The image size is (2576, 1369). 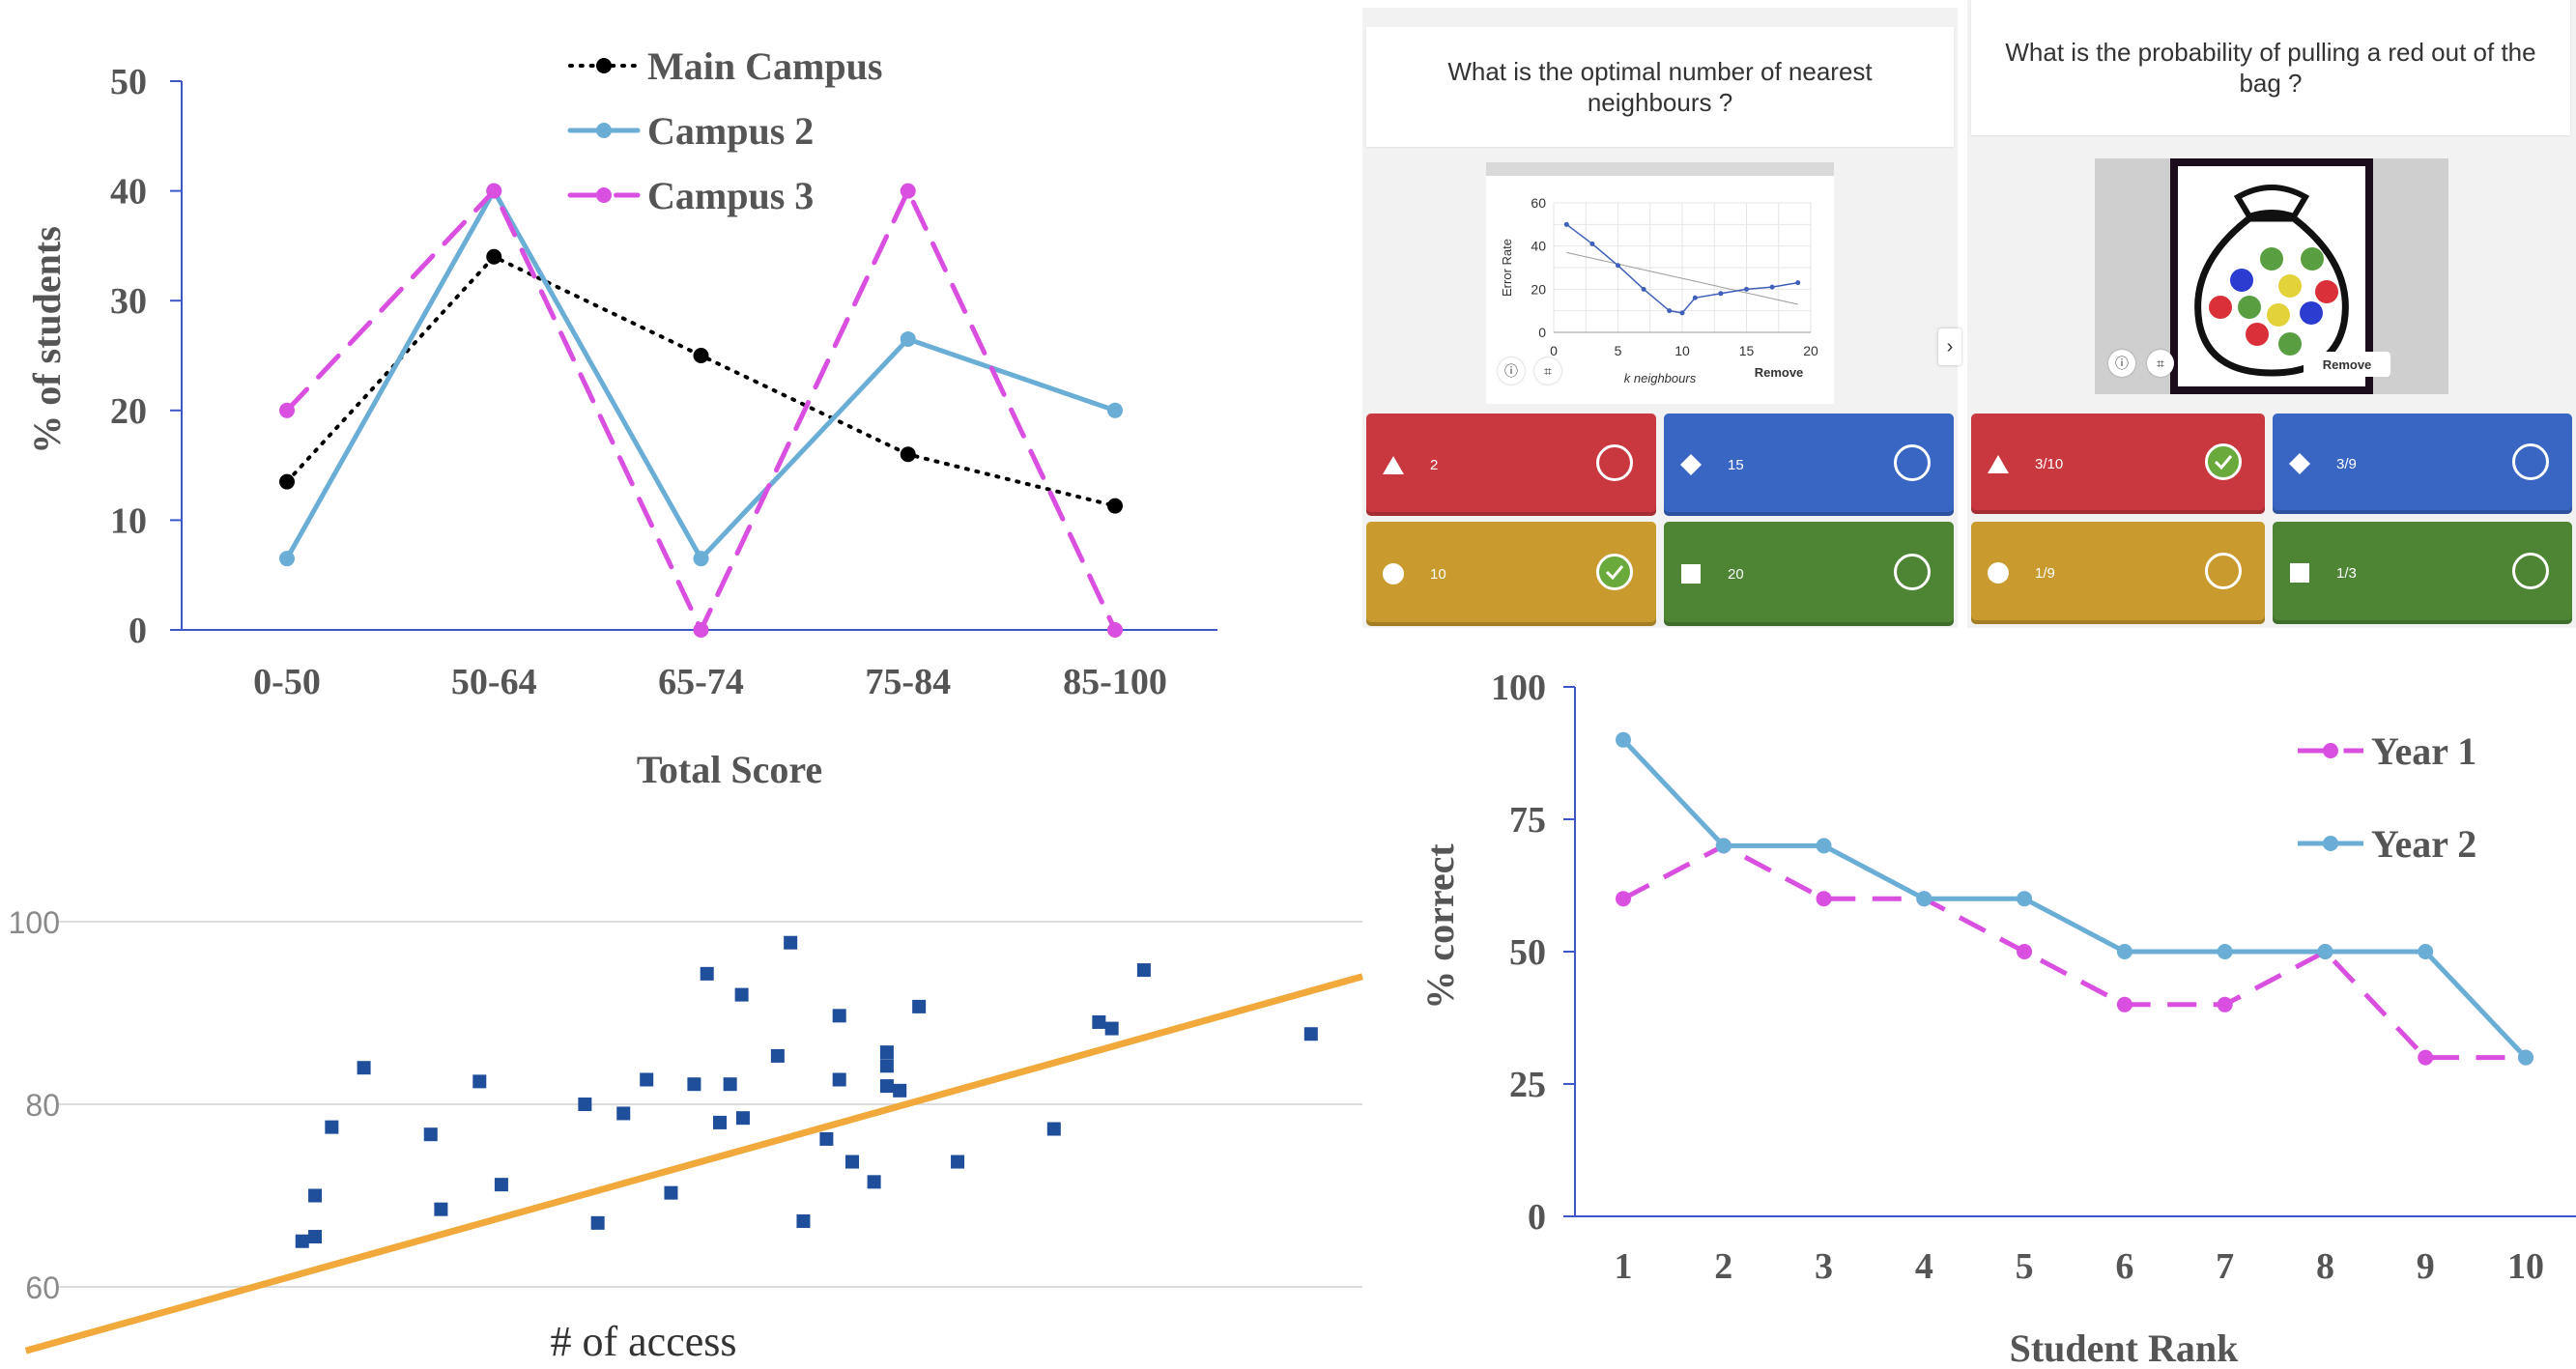 What do you see at coordinates (1809, 465) in the screenshot?
I see `answer-option-diamond: 15` at bounding box center [1809, 465].